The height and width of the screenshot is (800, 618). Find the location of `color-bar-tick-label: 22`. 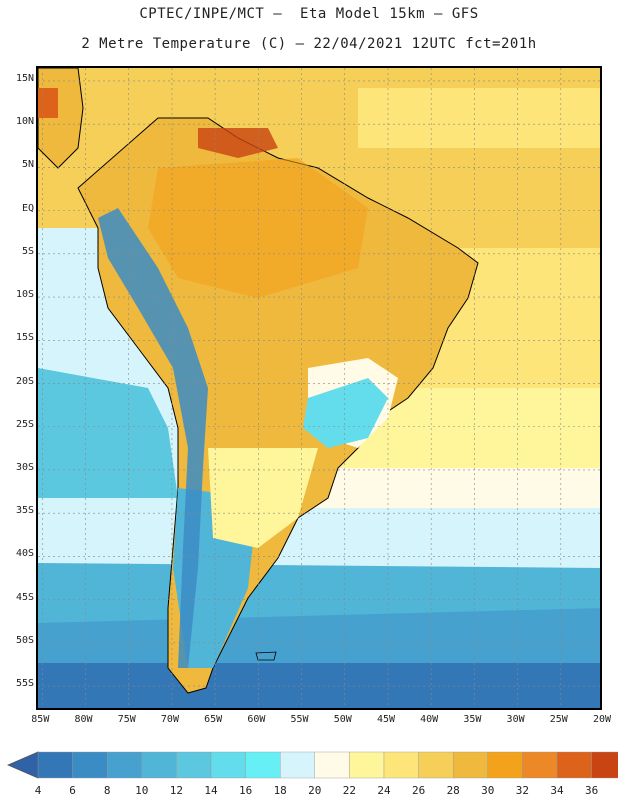

color-bar-tick-label: 22 is located at coordinates (349, 790).